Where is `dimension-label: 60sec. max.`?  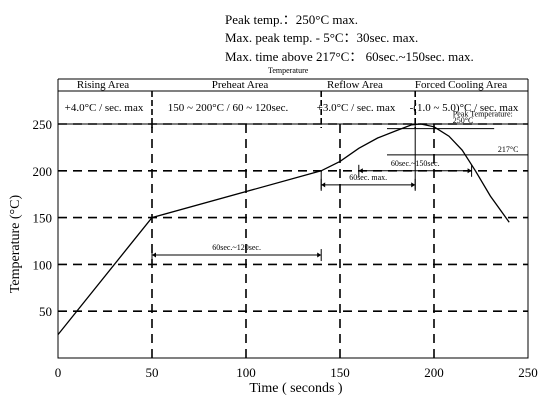
dimension-label: 60sec. max. is located at coordinates (368, 177).